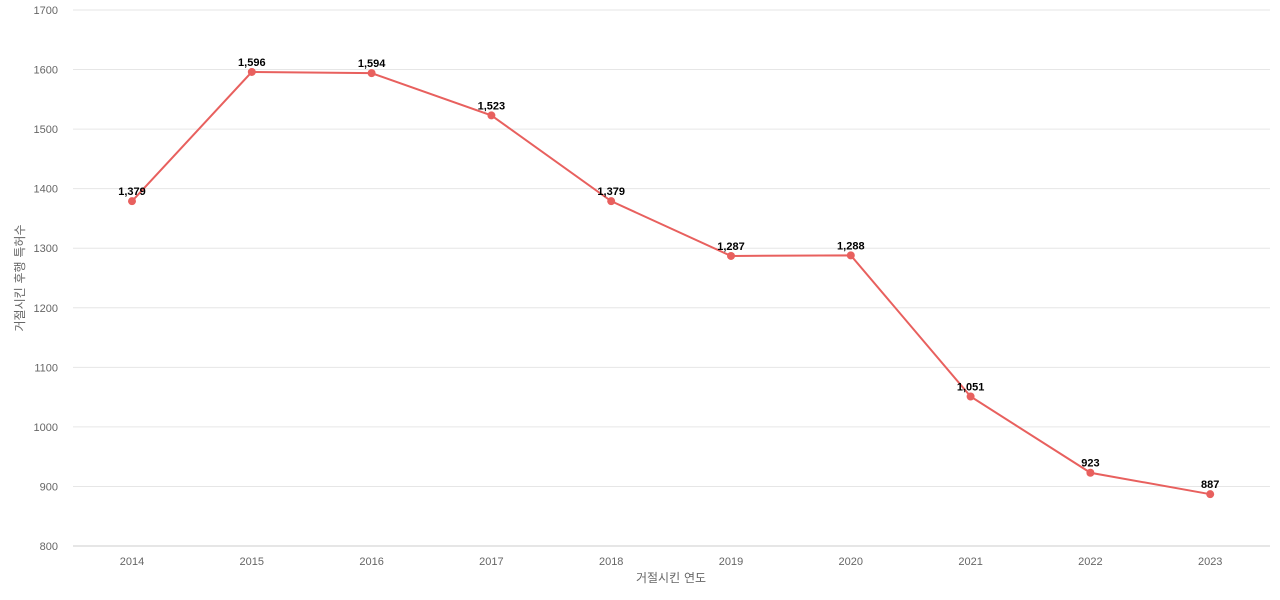 The height and width of the screenshot is (600, 1280). What do you see at coordinates (46, 428) in the screenshot?
I see `y-tick-label: 1000` at bounding box center [46, 428].